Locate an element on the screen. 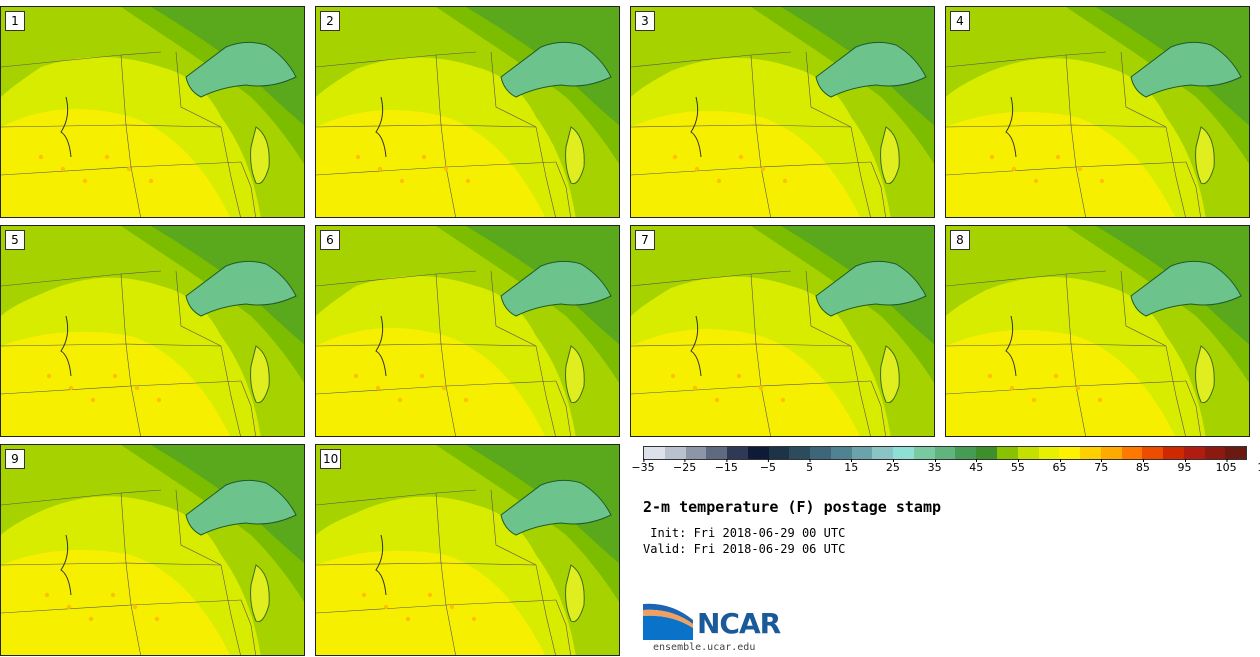 This screenshot has height=657, width=1260. member-map: 6 is located at coordinates (467, 331).